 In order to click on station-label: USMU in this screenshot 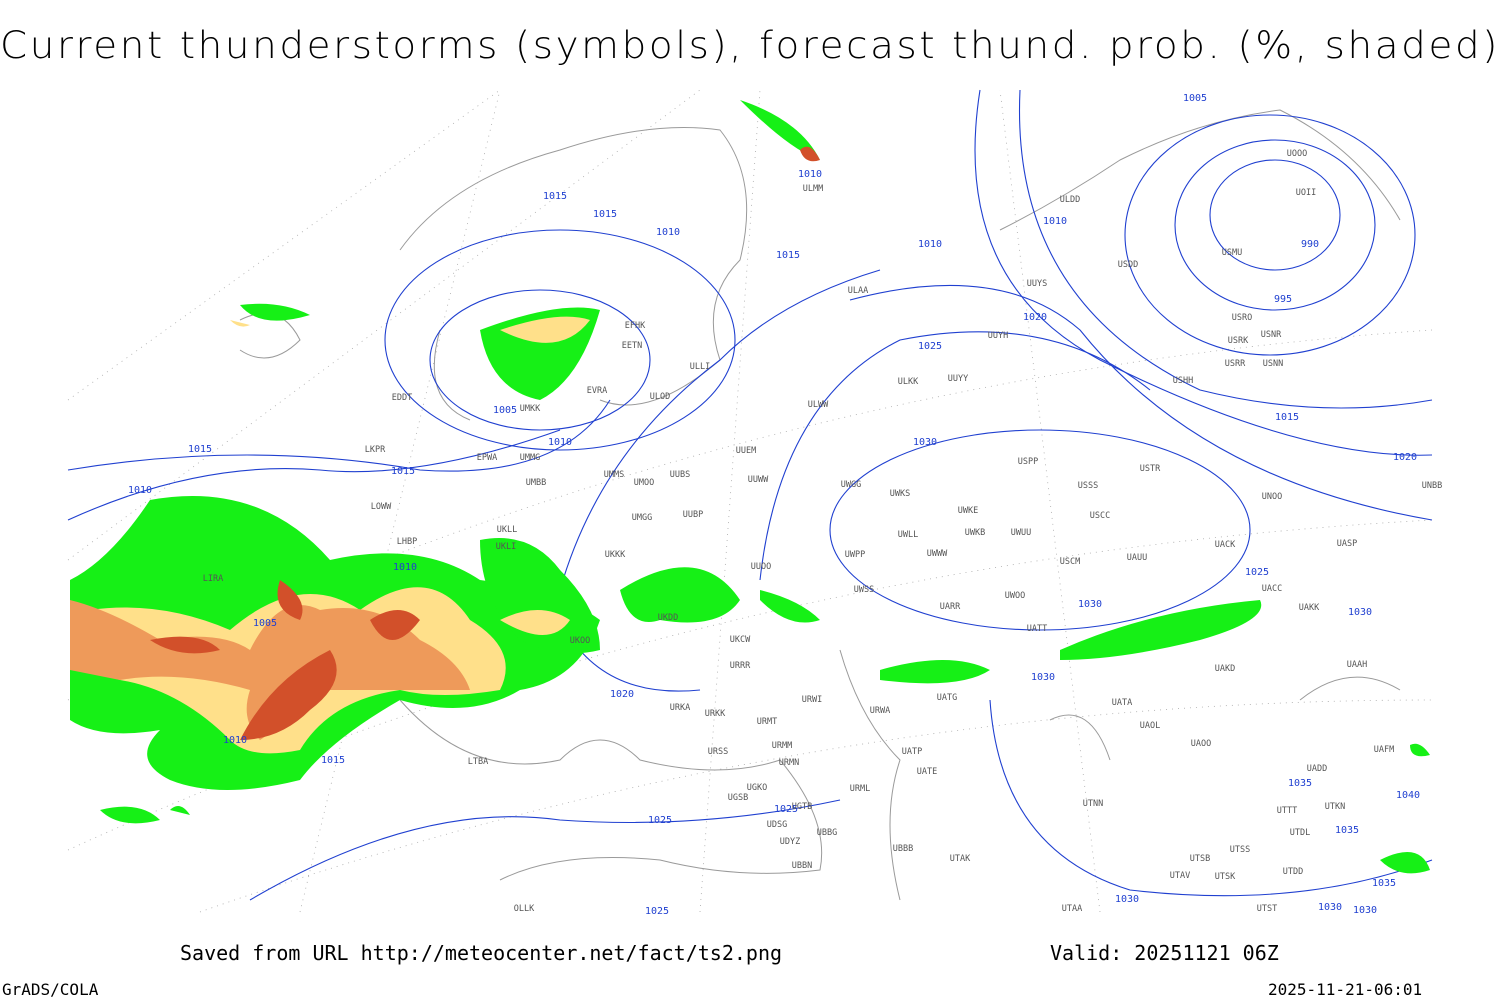, I will do `click(1232, 253)`.